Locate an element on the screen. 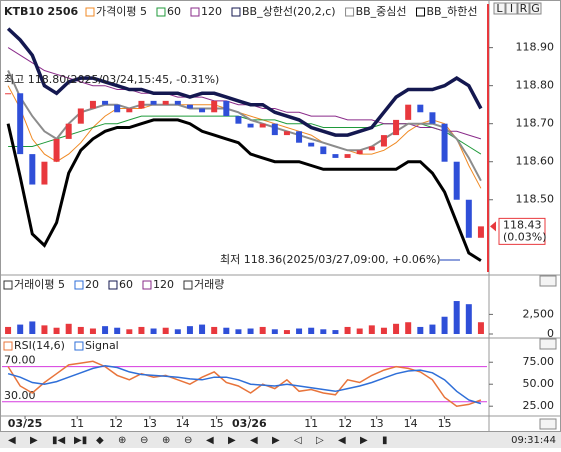  y-tick-label: 2,500 is located at coordinates (539, 313).